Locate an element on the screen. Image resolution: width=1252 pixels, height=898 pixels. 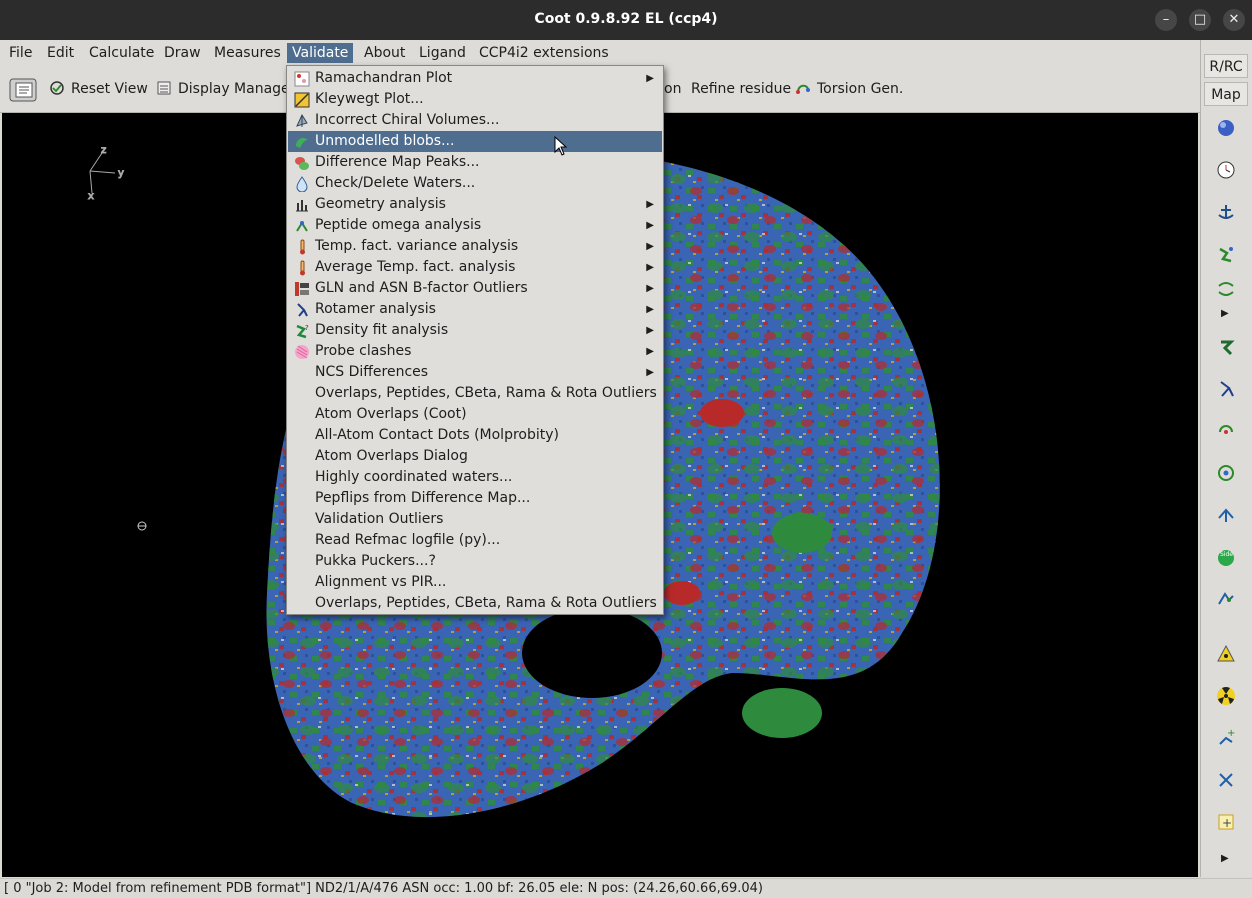
more-tools-arrow-icon: ▶ is located at coordinates (1225, 858).